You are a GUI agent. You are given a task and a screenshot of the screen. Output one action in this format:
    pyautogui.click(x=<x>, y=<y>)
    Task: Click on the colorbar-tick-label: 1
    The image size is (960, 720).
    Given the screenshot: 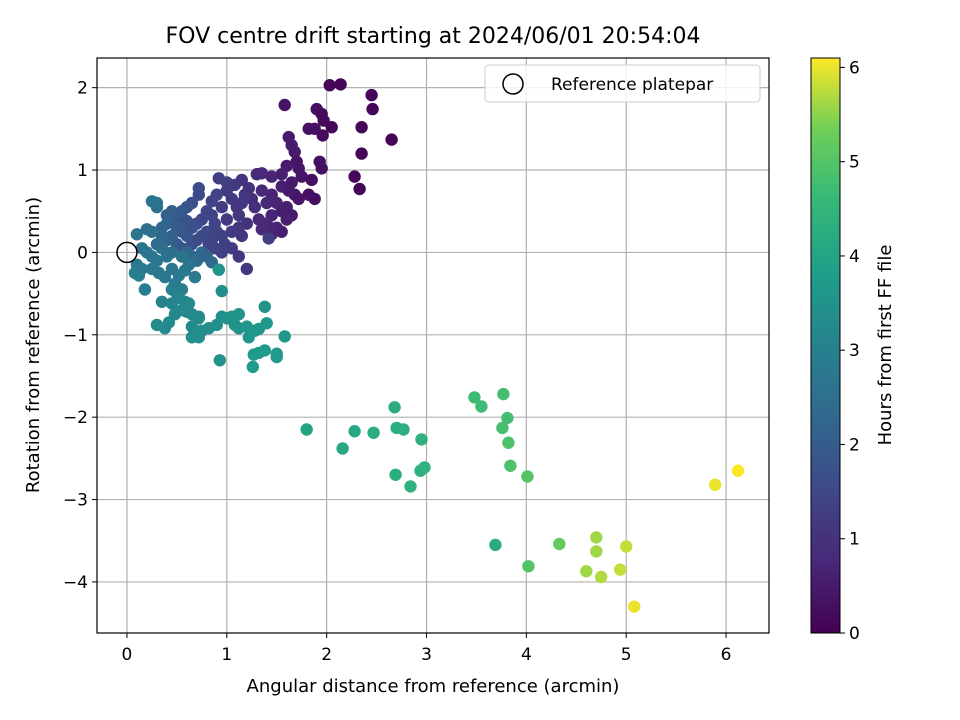 What is the action you would take?
    pyautogui.click(x=854, y=540)
    